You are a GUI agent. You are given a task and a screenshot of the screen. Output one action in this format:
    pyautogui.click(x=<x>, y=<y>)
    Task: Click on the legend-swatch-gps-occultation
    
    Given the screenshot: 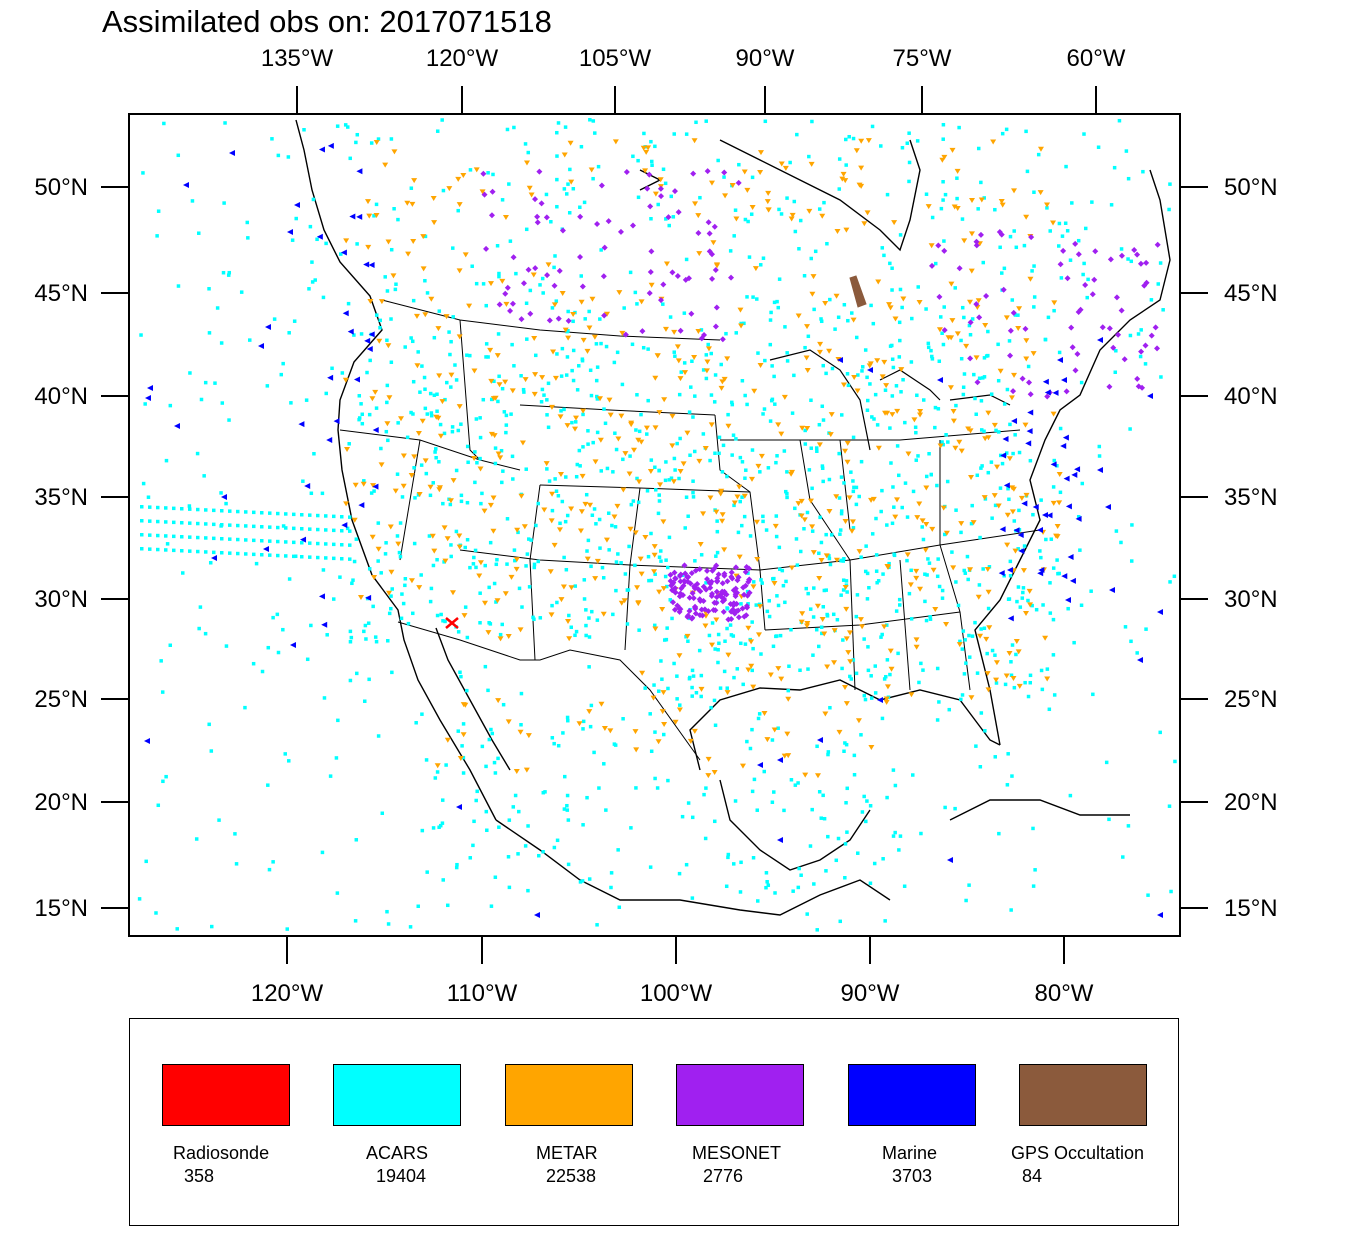 What is the action you would take?
    pyautogui.click(x=1083, y=1095)
    